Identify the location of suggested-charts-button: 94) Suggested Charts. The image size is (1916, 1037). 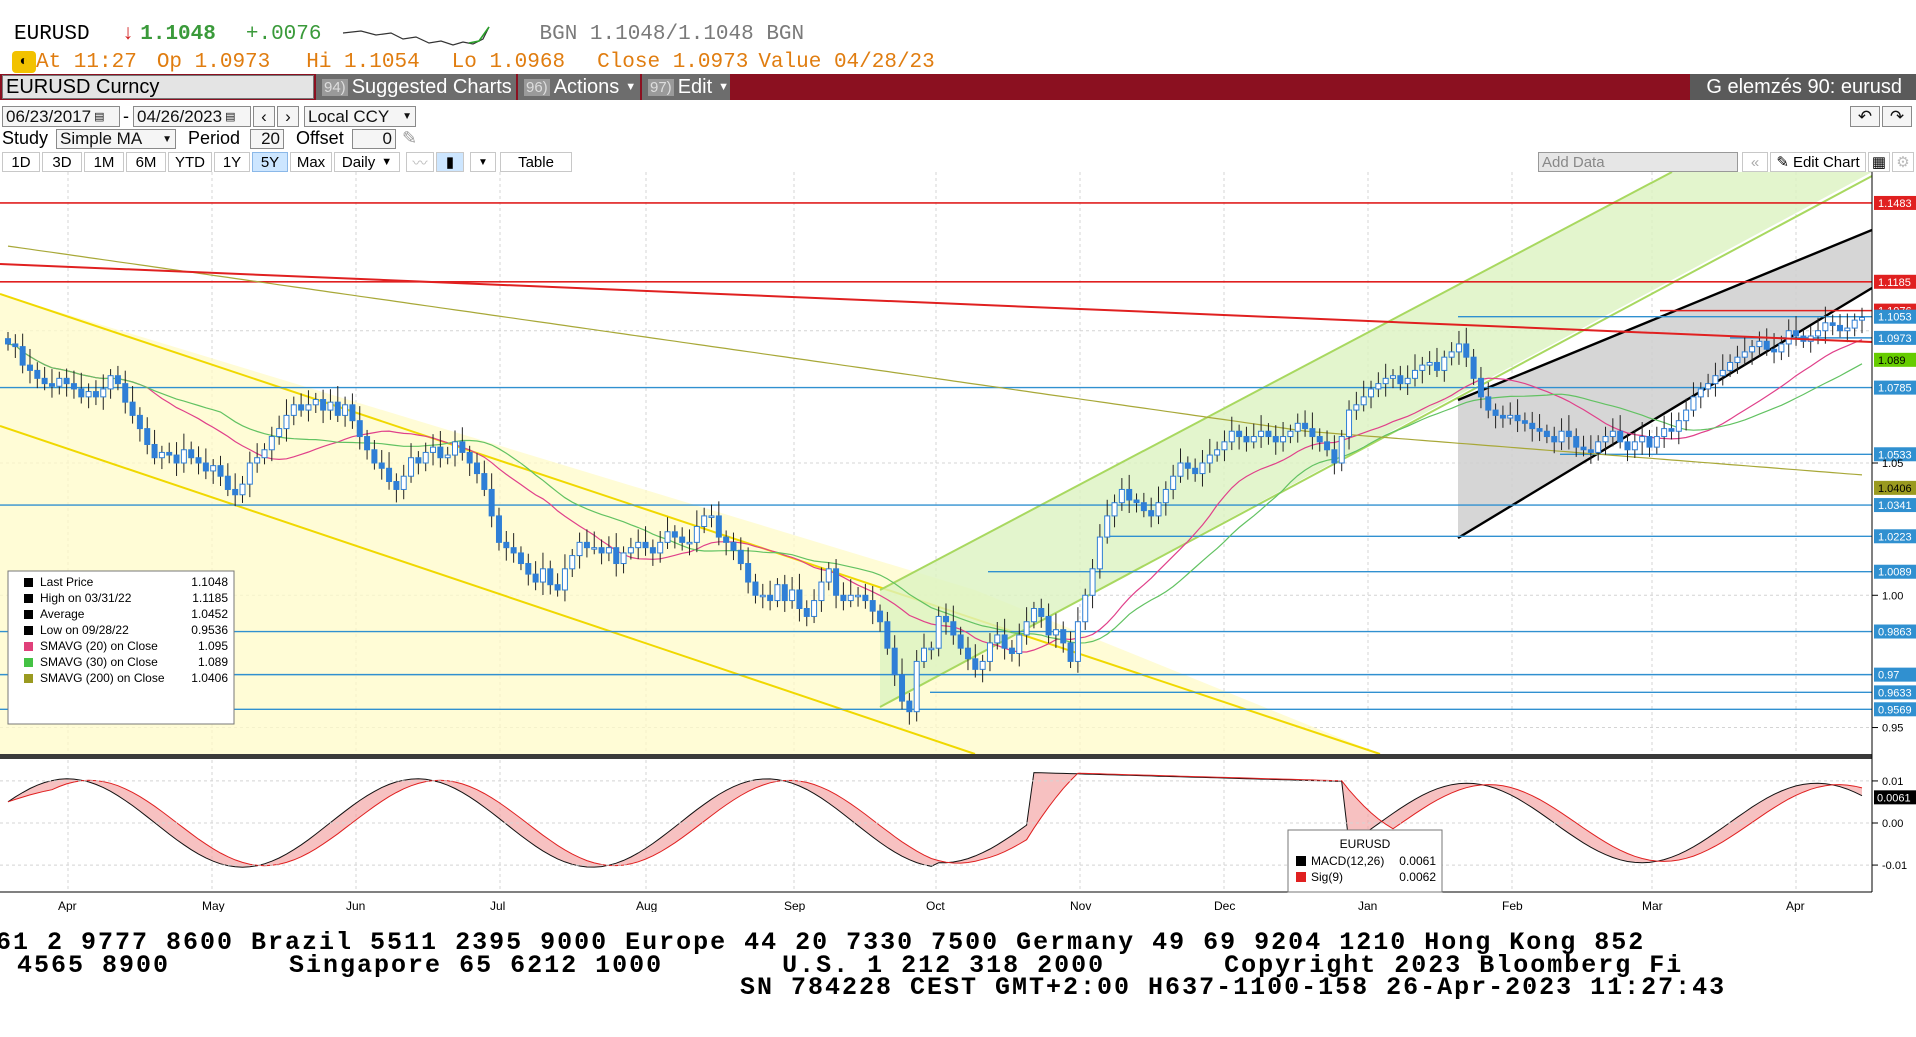
(416, 87).